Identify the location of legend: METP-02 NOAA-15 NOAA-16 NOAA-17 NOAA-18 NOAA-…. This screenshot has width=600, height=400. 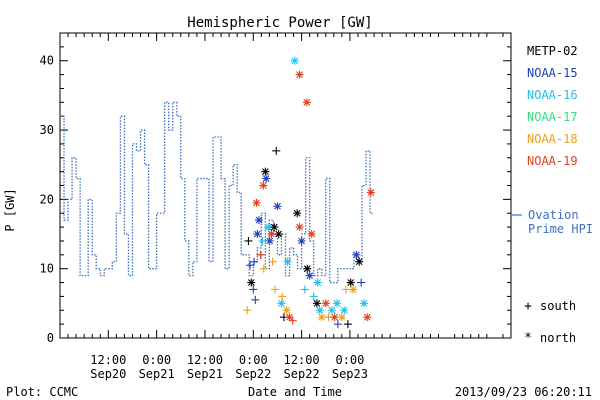
(552, 106).